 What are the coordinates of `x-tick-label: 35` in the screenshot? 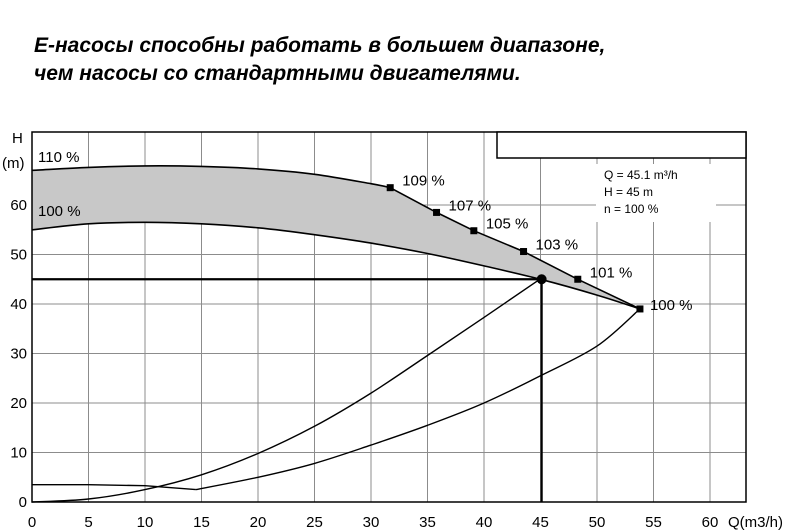 It's located at (427, 522).